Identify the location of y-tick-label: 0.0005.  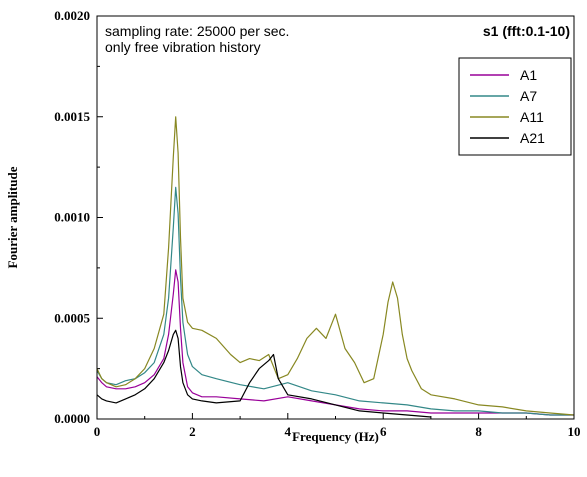
(72, 317).